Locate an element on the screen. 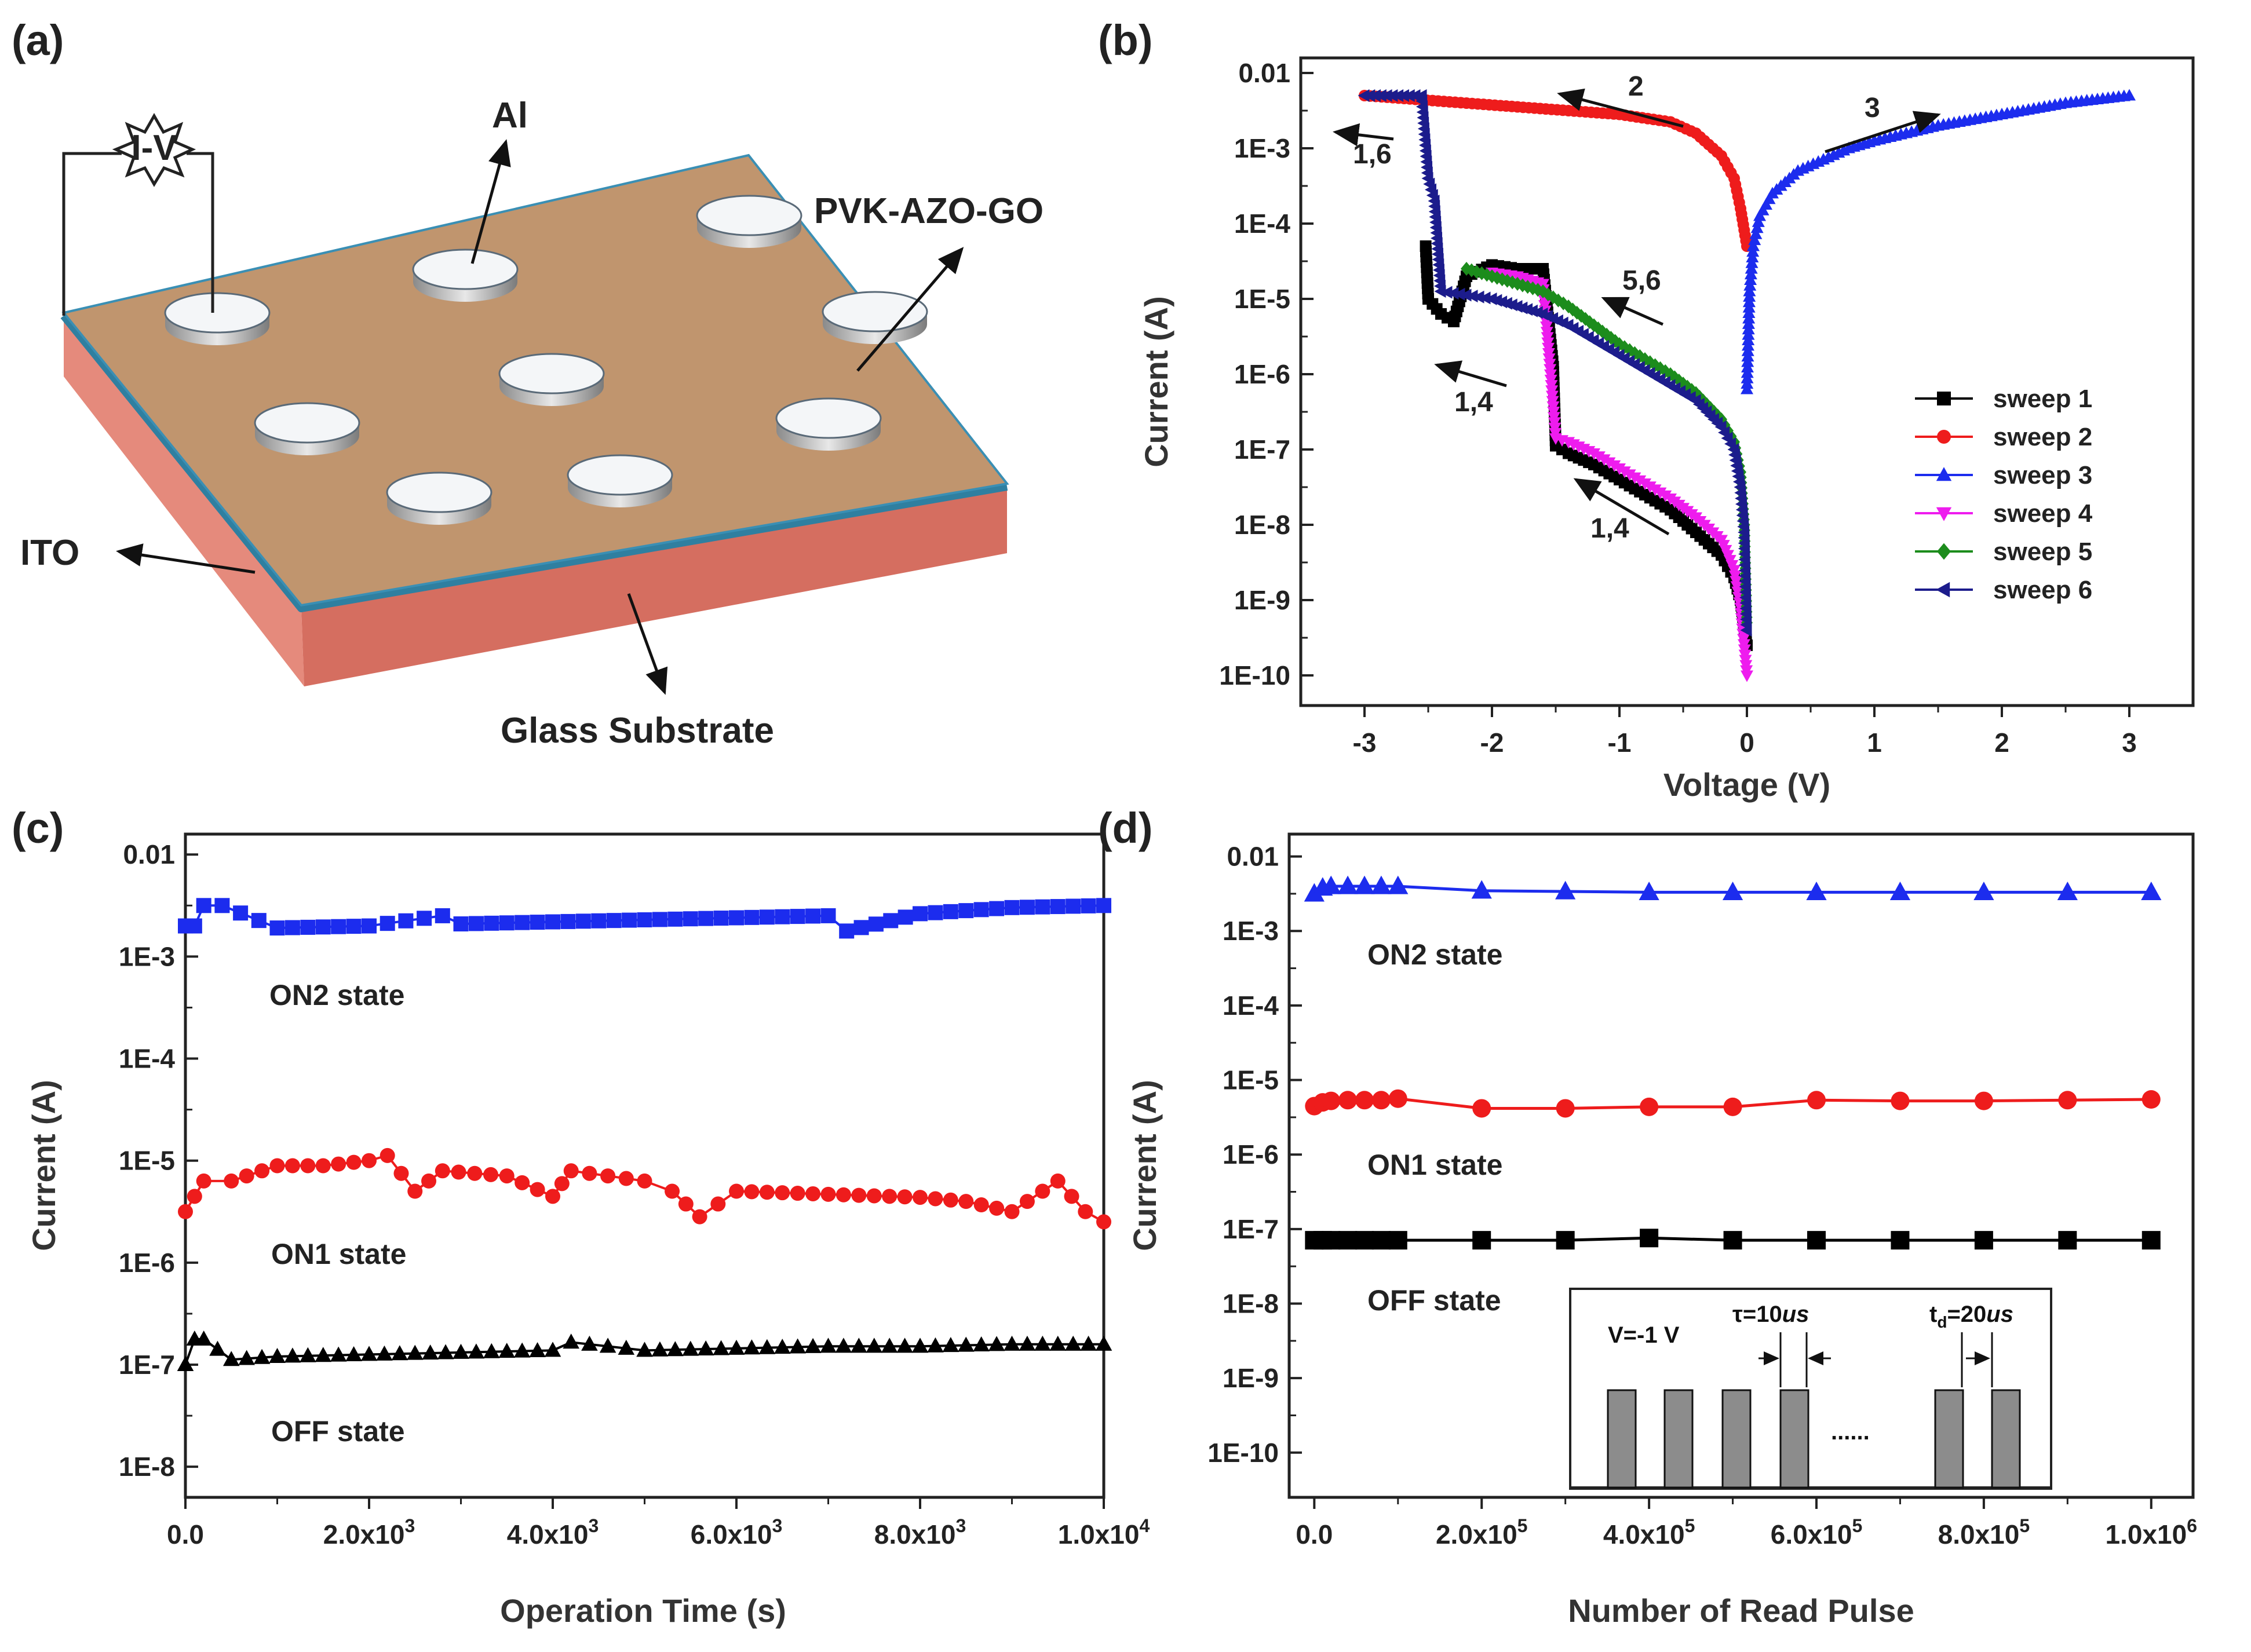 The width and height of the screenshot is (2251, 1652). iv-source: I-V is located at coordinates (138, 214).